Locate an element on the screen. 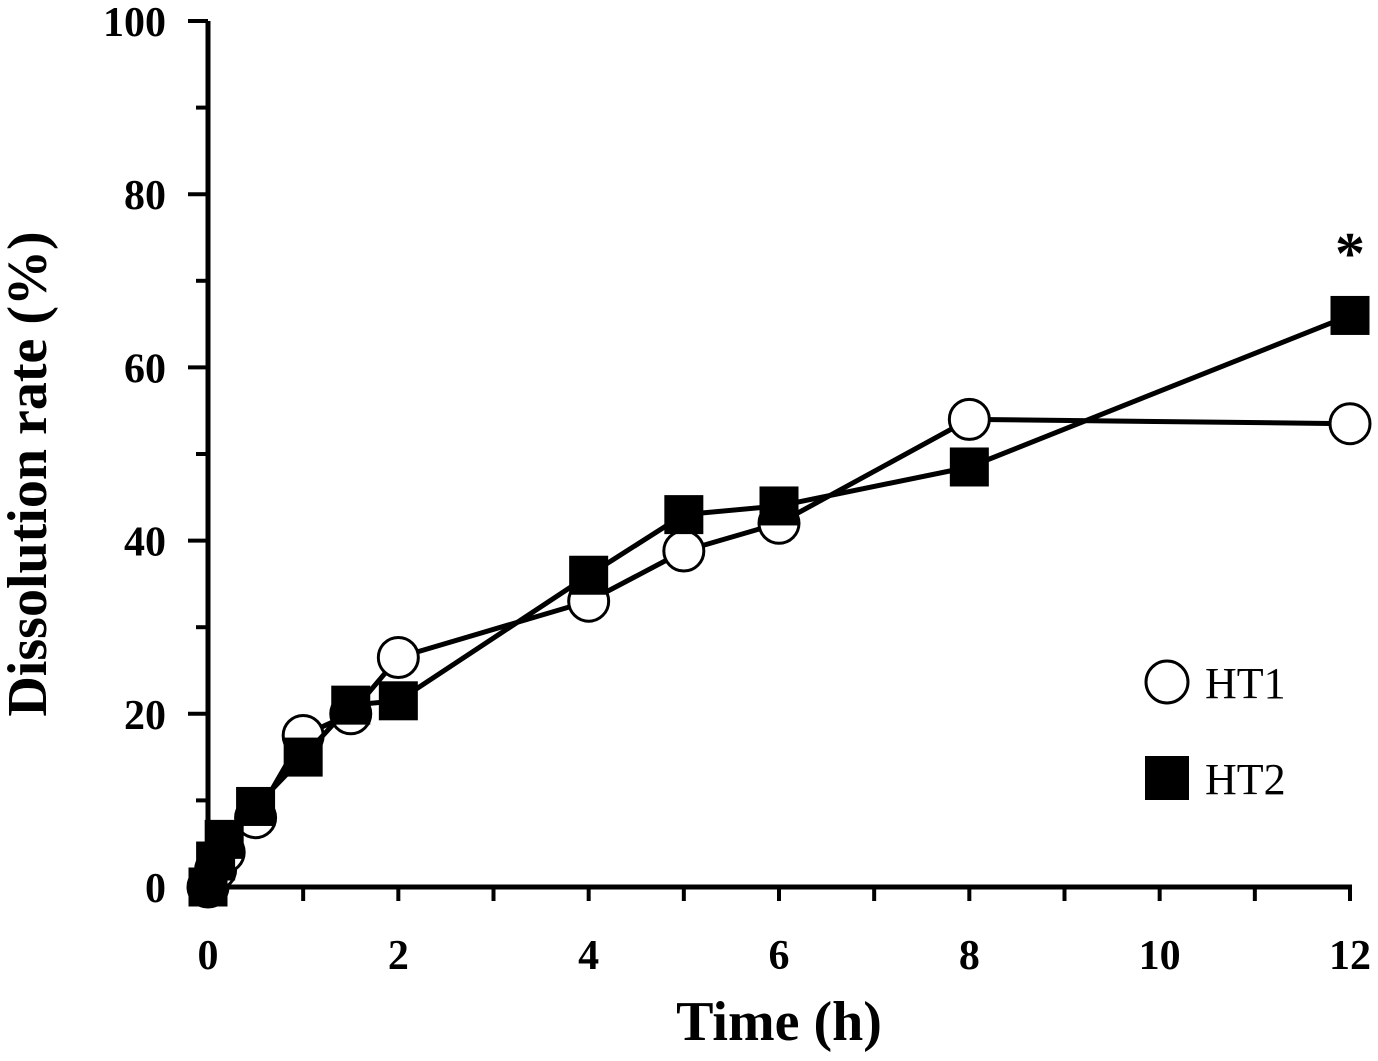 This screenshot has width=1378, height=1061. legend-marker-circle is located at coordinates (1167, 682).